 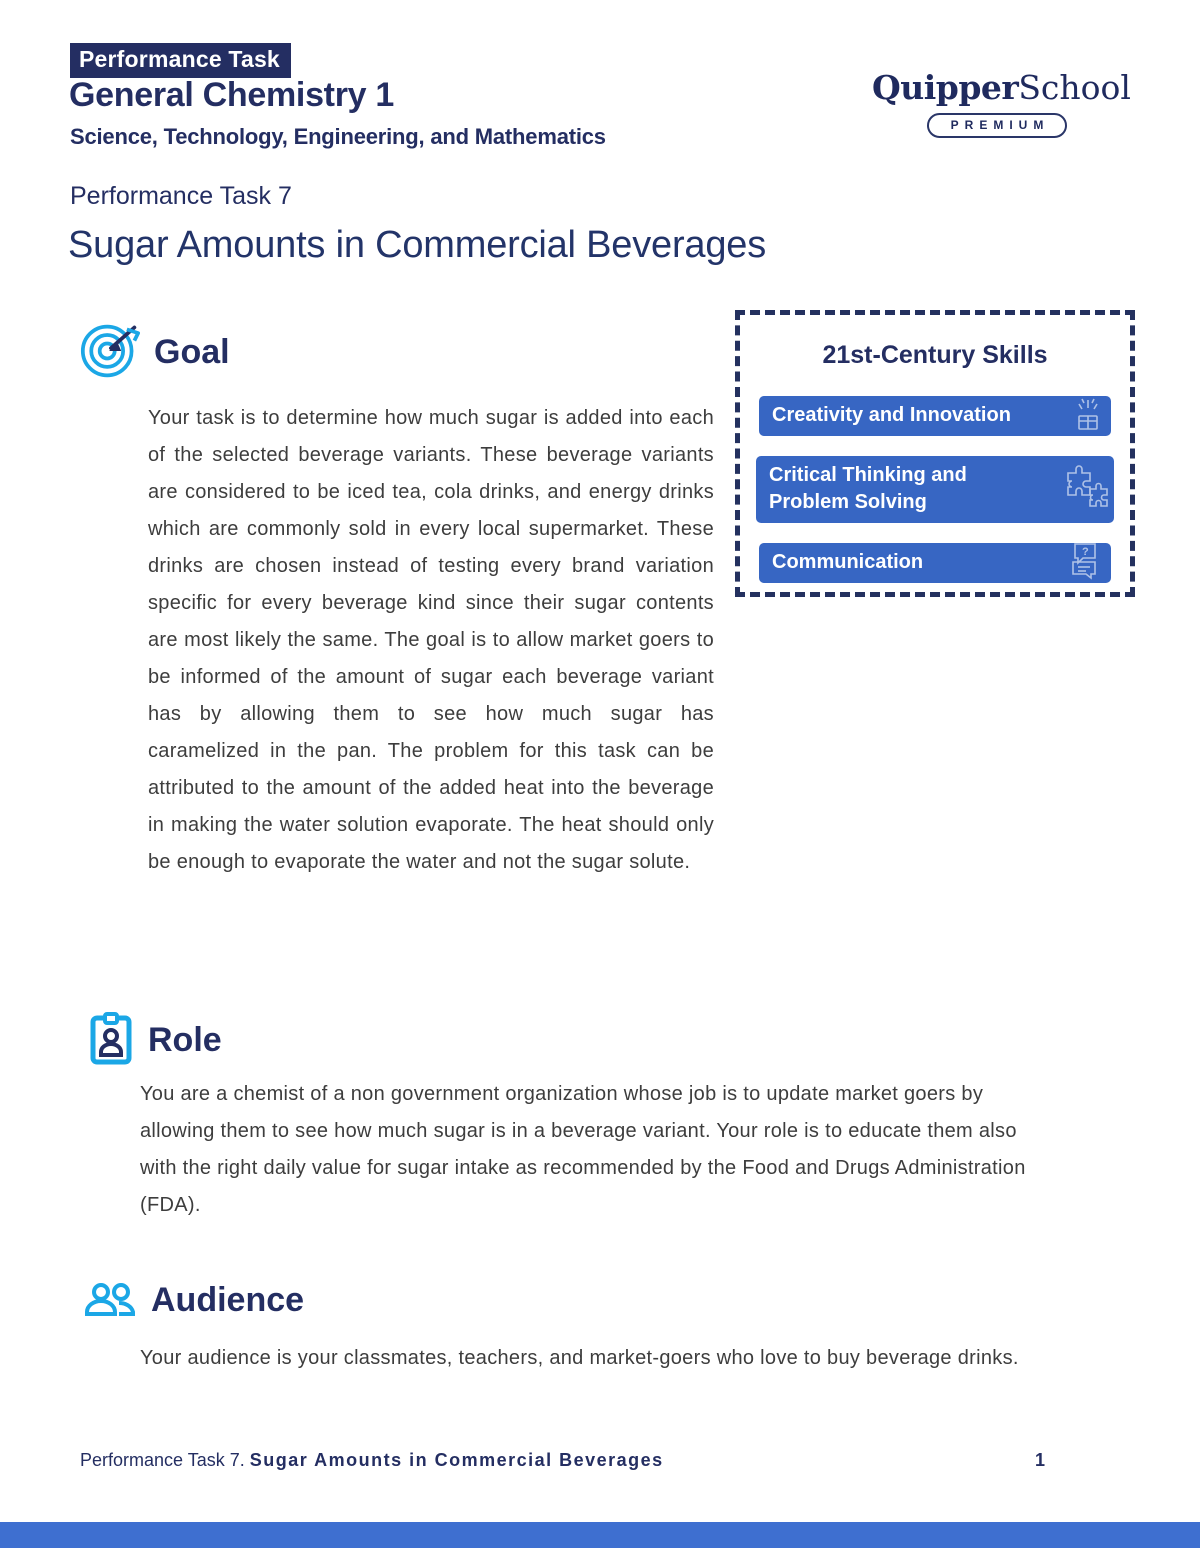 I want to click on people-icon, so click(x=110, y=1300).